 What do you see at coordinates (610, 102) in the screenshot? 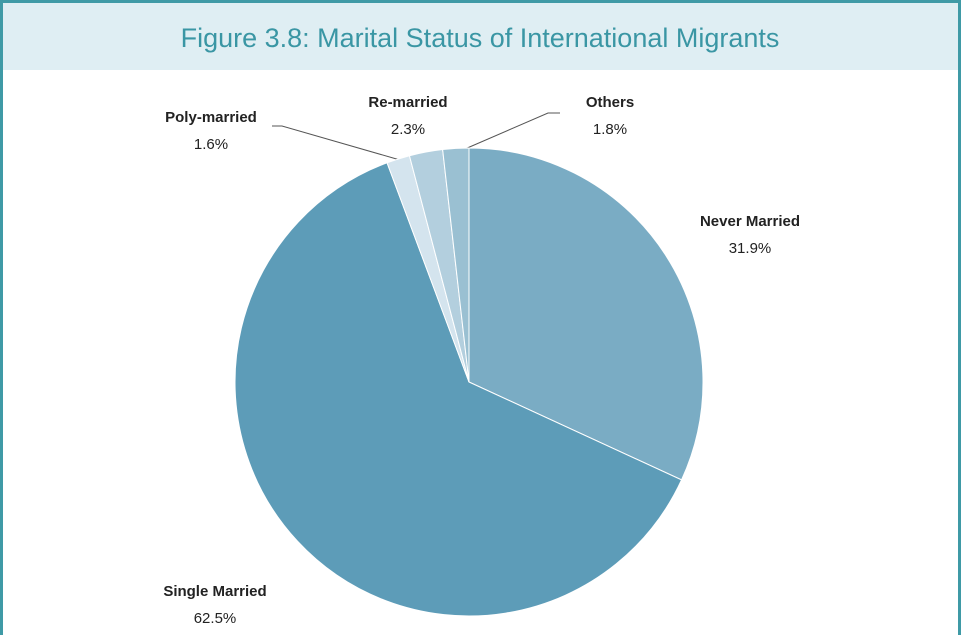
I see `slice-label: Others` at bounding box center [610, 102].